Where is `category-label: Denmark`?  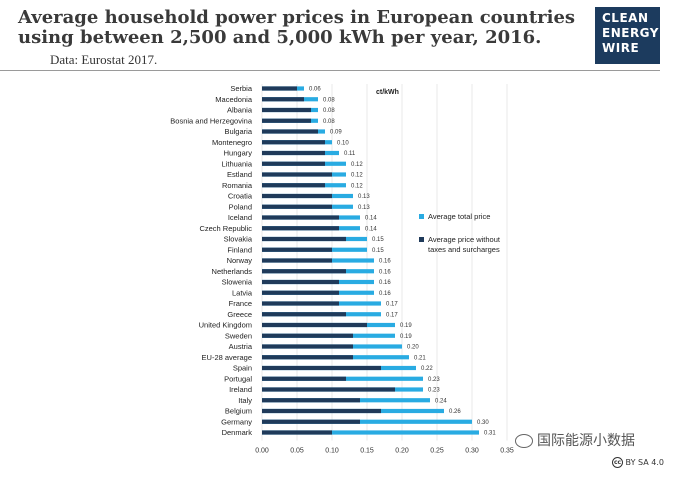 category-label: Denmark is located at coordinates (237, 432).